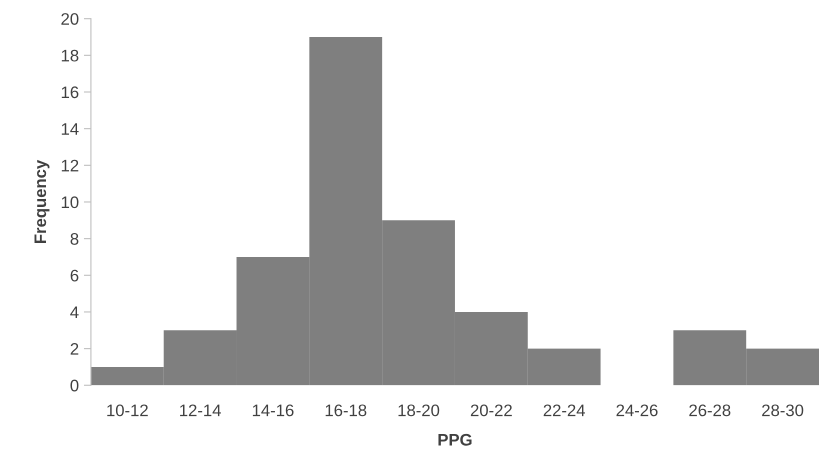 This screenshot has width=819, height=467. What do you see at coordinates (709, 410) in the screenshot?
I see `x-tick-label: 26-28` at bounding box center [709, 410].